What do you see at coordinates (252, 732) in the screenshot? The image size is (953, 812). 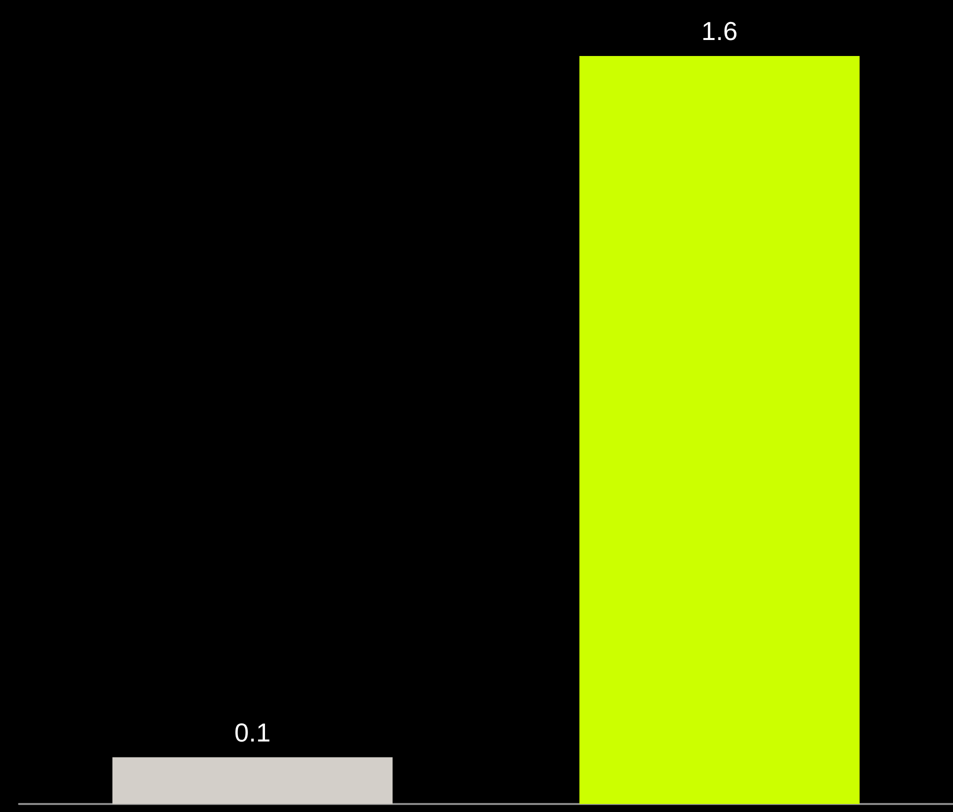 I see `data-label: 0.1` at bounding box center [252, 732].